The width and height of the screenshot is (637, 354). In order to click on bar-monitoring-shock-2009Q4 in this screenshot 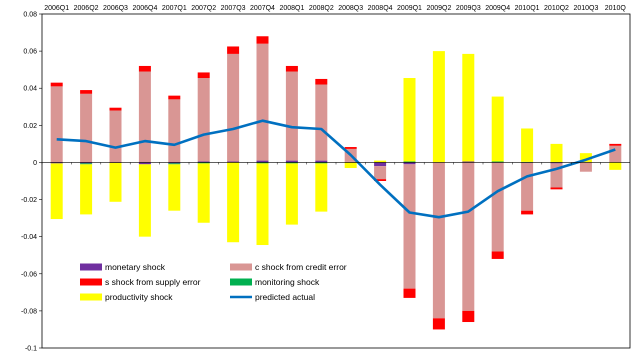, I will do `click(497, 162)`.